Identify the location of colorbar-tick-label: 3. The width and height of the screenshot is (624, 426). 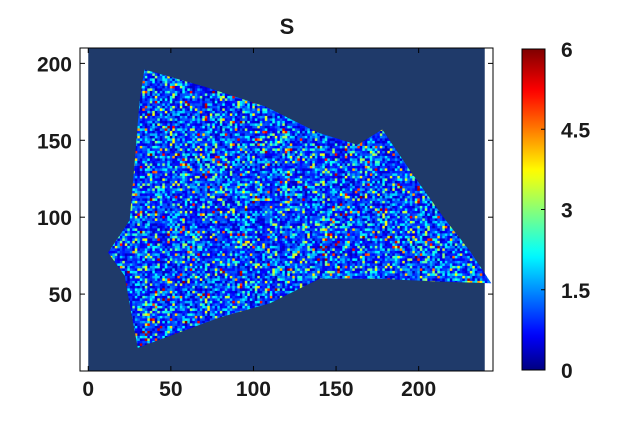
(567, 211).